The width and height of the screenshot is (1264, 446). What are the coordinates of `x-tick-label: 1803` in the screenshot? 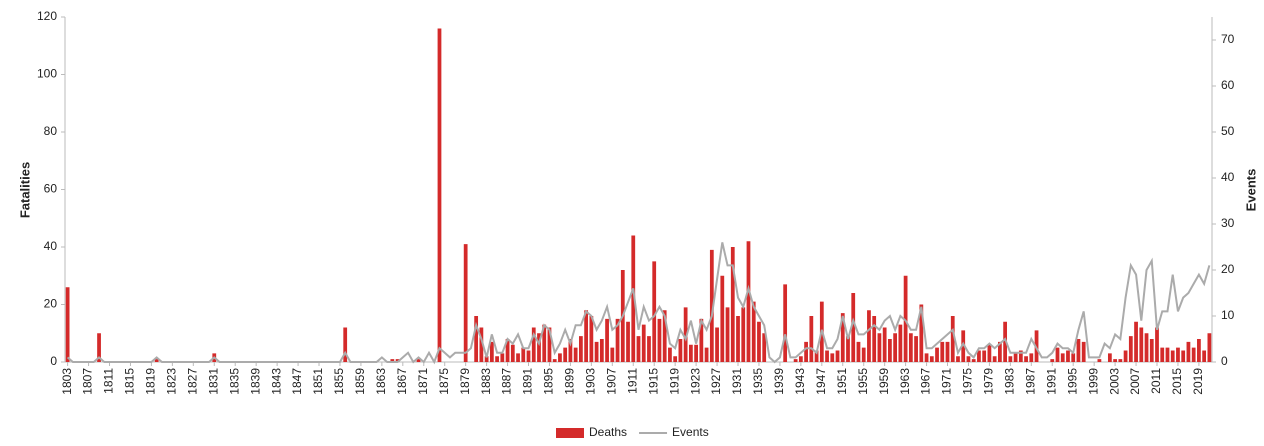 It's located at (67, 381).